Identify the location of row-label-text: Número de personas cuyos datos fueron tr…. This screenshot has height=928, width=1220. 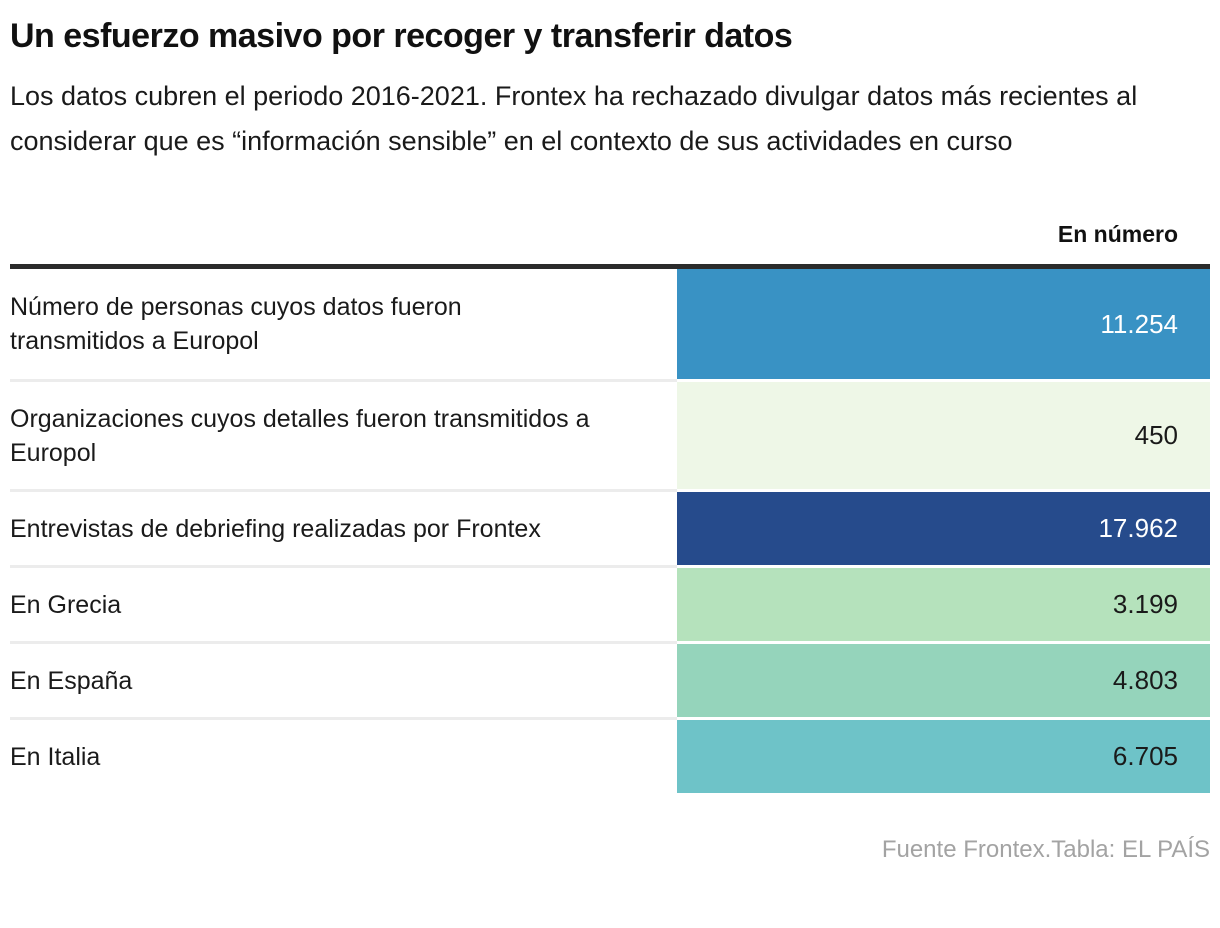
(236, 324).